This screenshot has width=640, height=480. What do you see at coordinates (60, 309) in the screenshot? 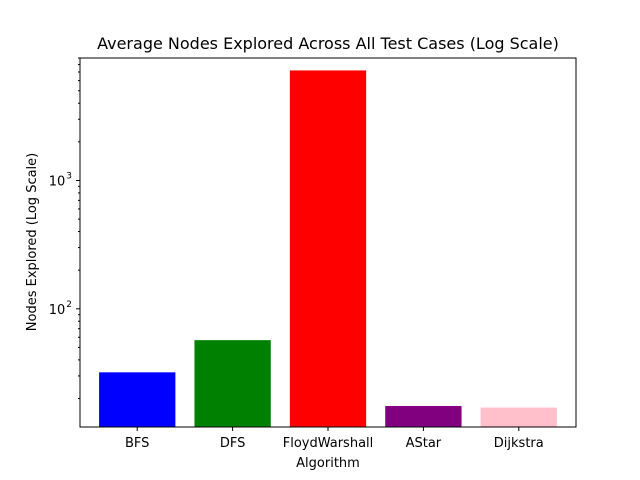
I see `y-tick-label: 10²` at bounding box center [60, 309].